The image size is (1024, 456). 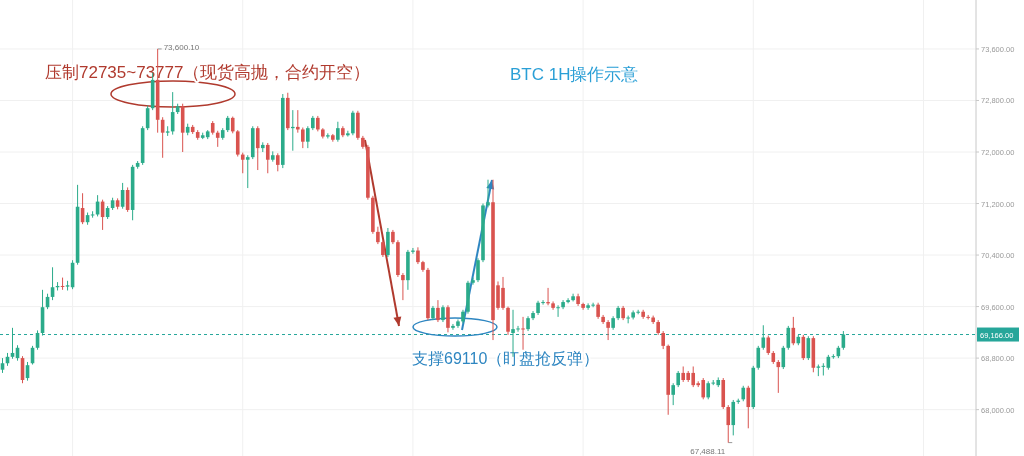 What do you see at coordinates (181, 47) in the screenshot?
I see `annotation: 73,600.10` at bounding box center [181, 47].